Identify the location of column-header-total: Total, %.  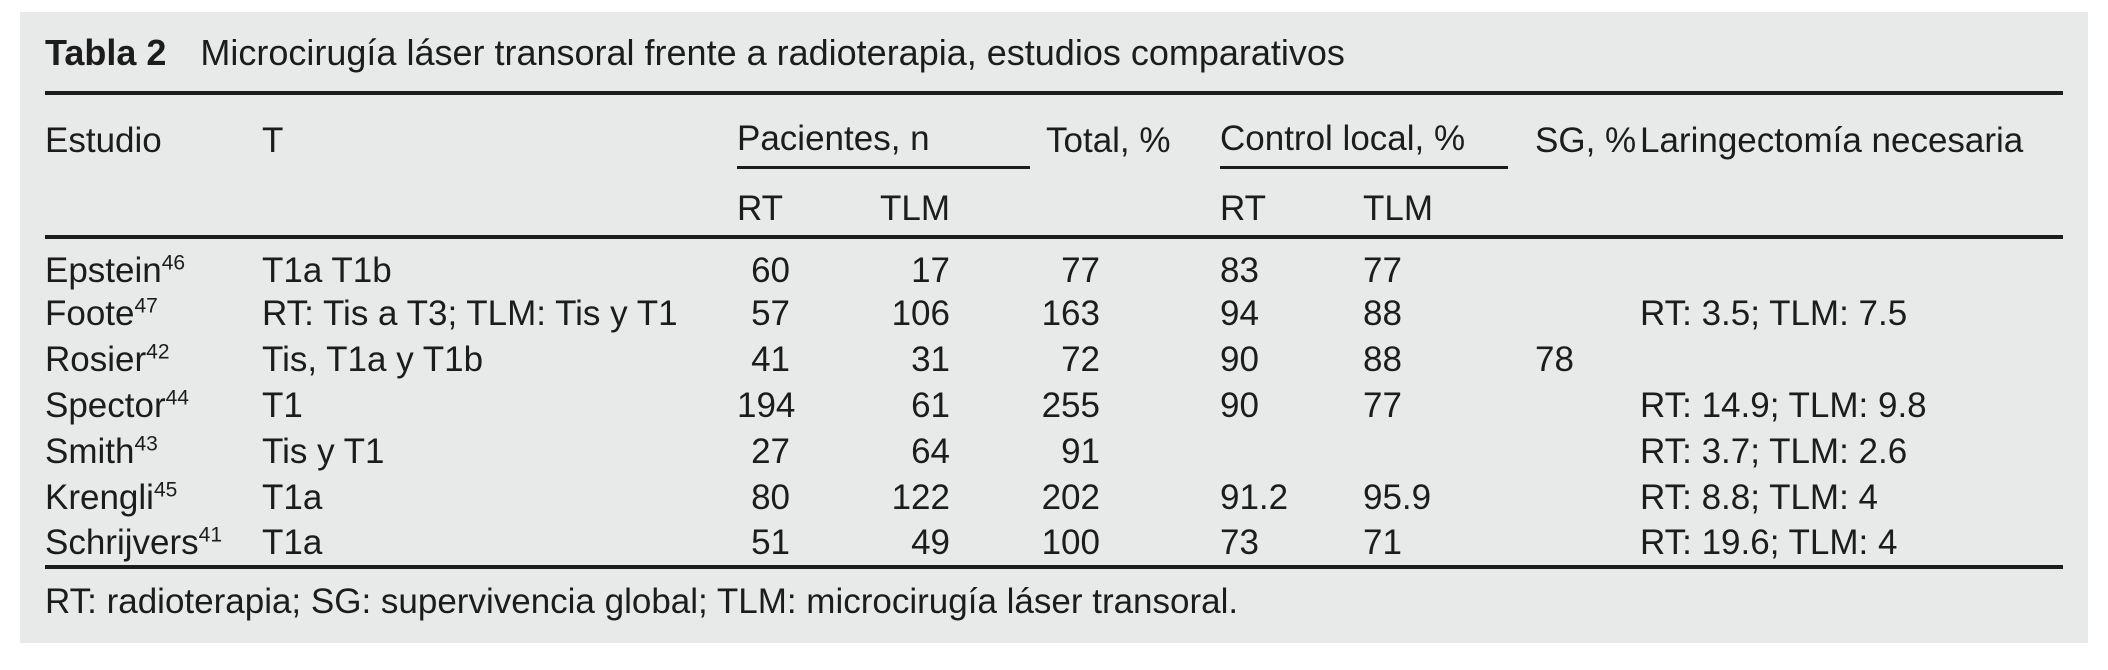
(1108, 140).